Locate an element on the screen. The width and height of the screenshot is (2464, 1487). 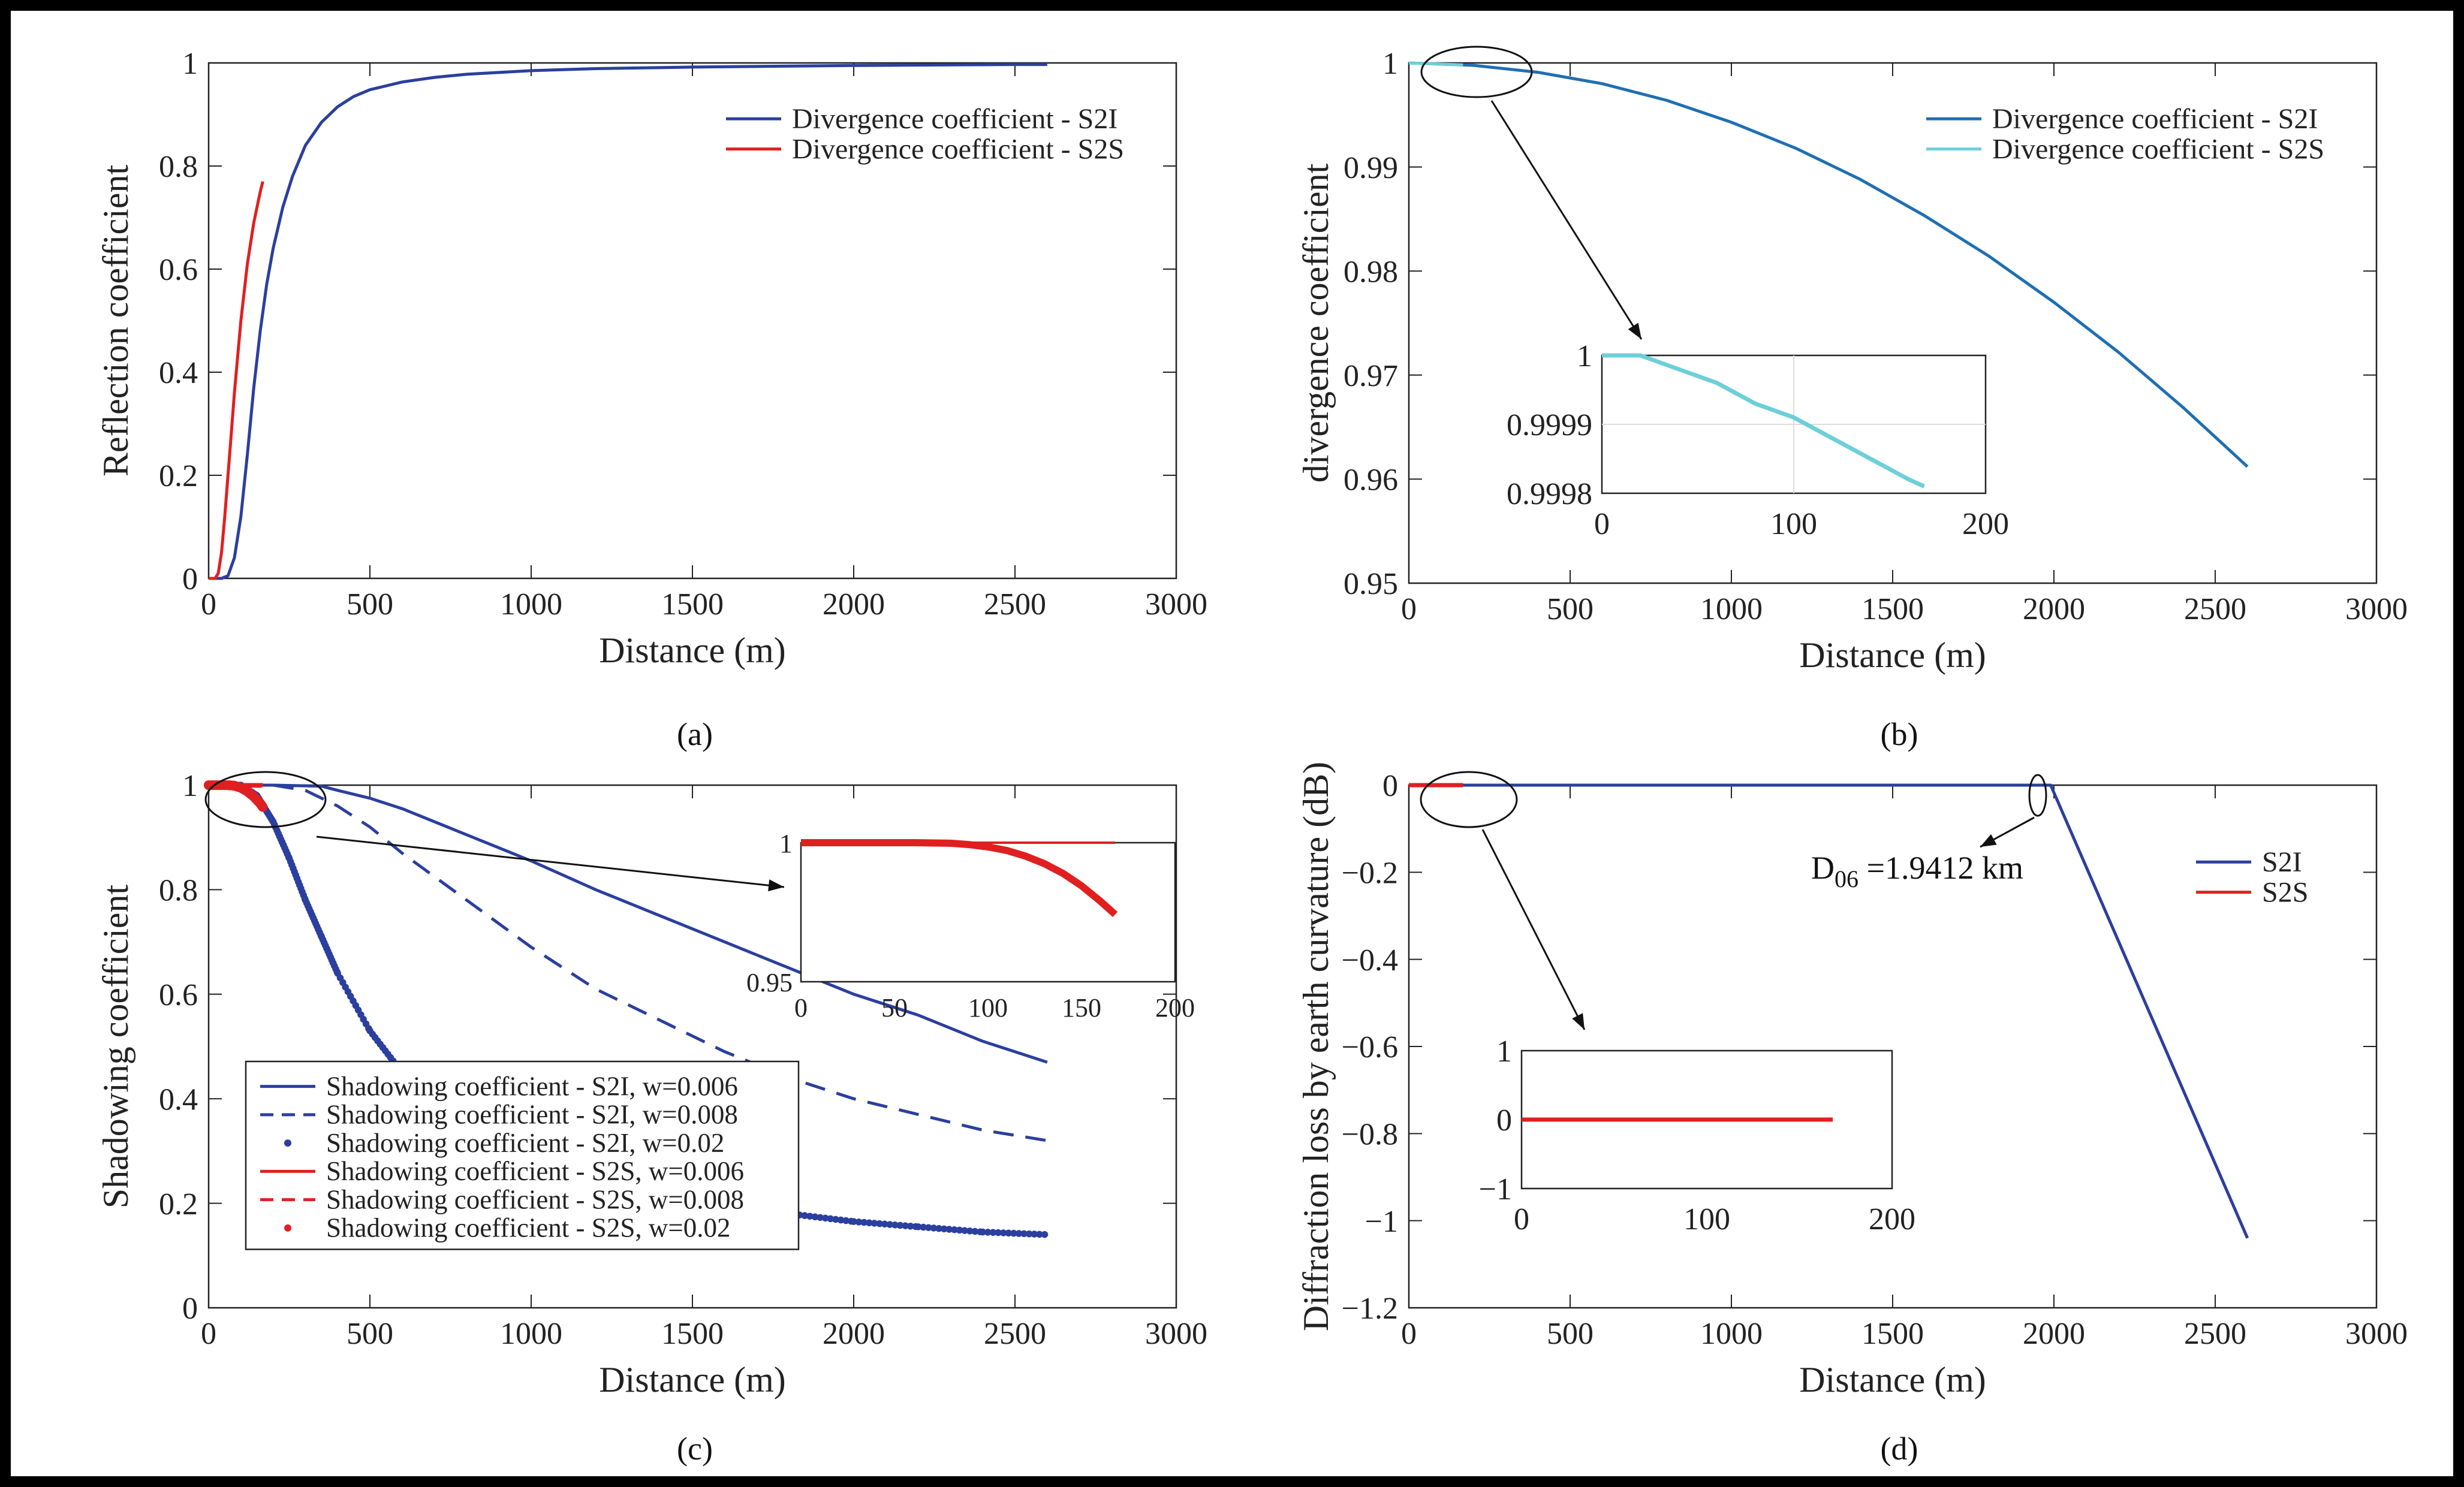
panel-c-legend-label: Shadowing coefficient - S2S, w=0.006 is located at coordinates (535, 1171).